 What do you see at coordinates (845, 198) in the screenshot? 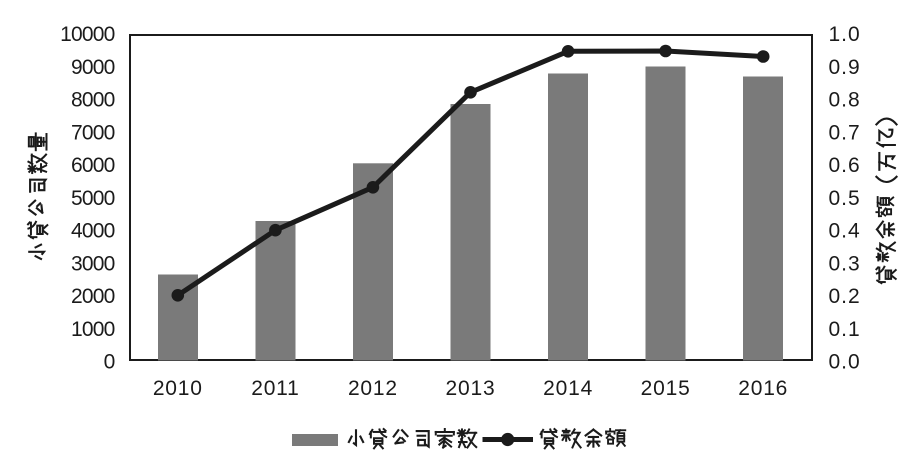
I see `svg-text: 0.5` at bounding box center [845, 198].